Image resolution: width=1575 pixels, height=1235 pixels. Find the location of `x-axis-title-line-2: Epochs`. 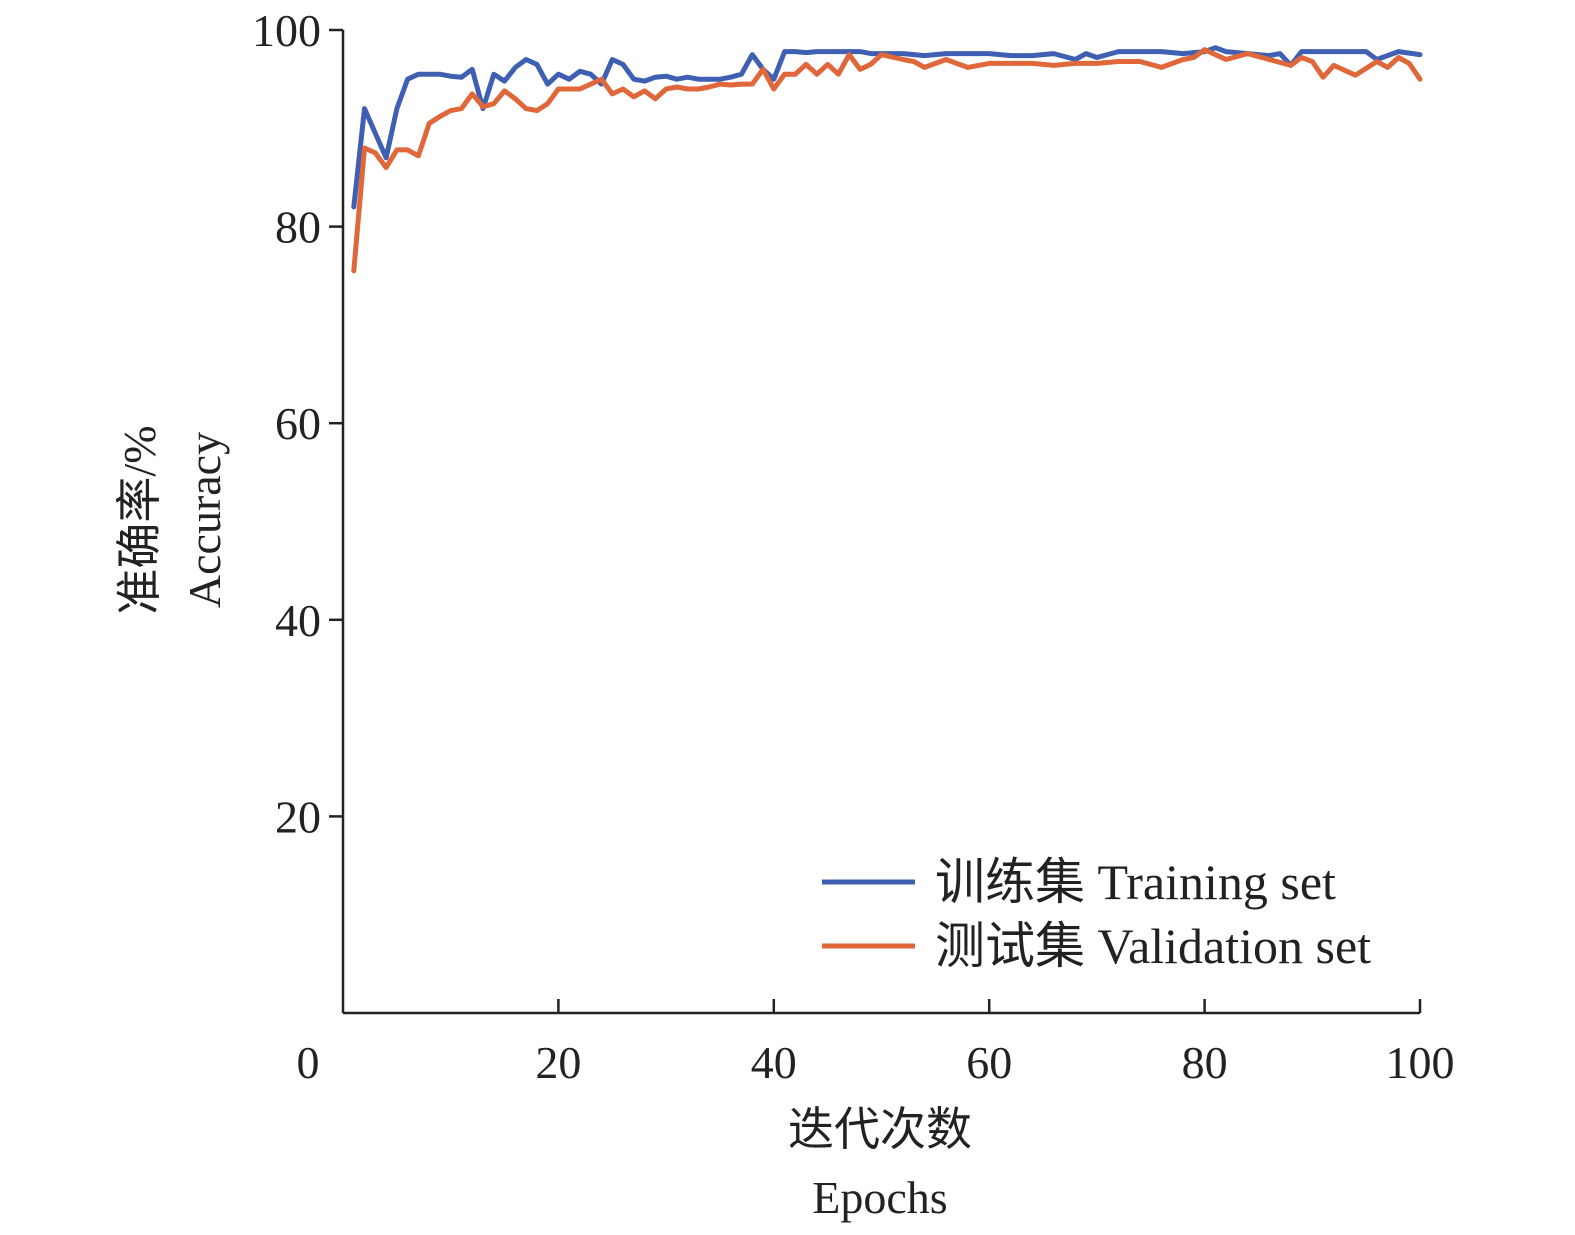

x-axis-title-line-2: Epochs is located at coordinates (879, 1197).